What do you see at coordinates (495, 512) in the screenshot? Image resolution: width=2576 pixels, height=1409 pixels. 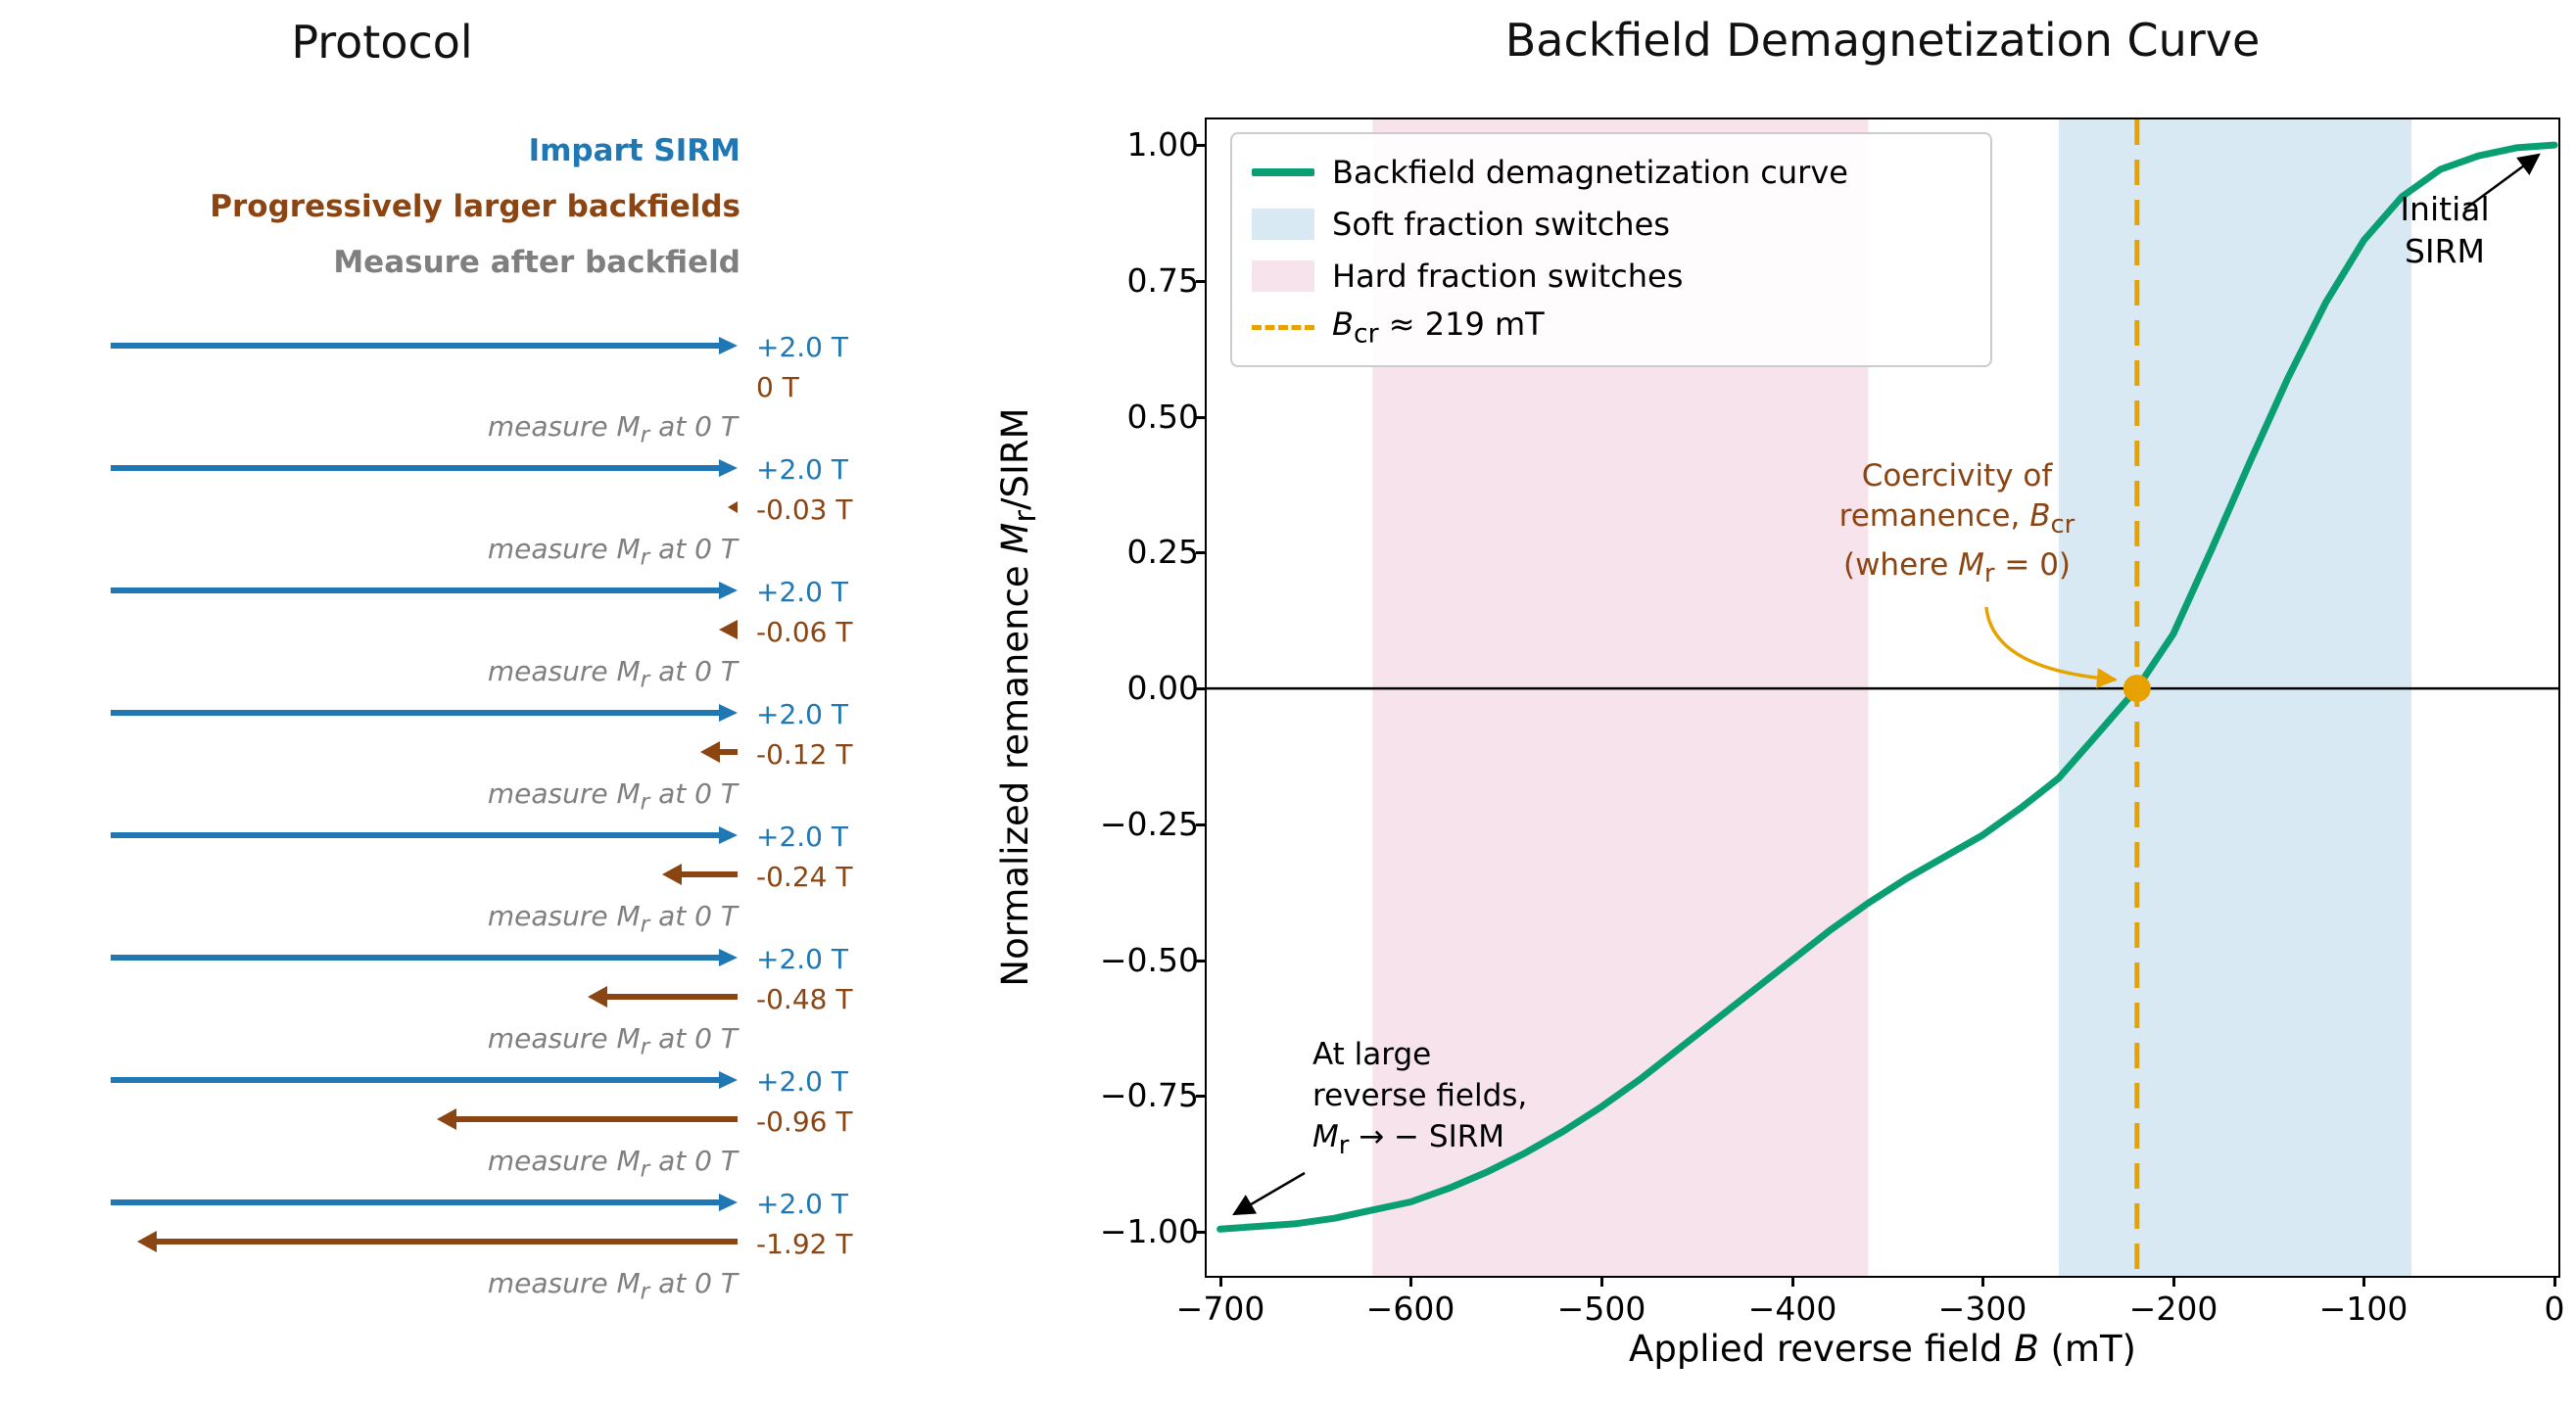 I see `protocol-step: +2.0 T -0.03 T measure Mr at 0 T` at bounding box center [495, 512].